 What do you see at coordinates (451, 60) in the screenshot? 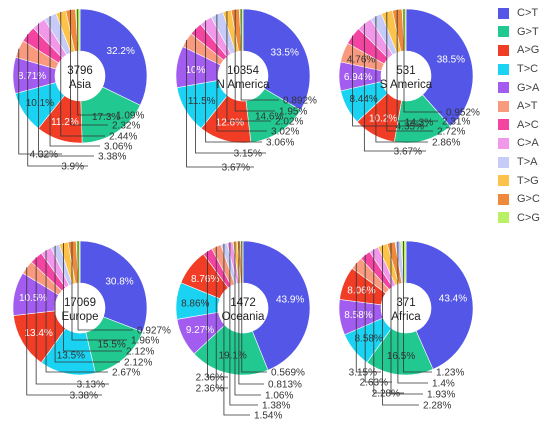
I see `slice-value-label: 38.5%` at bounding box center [451, 60].